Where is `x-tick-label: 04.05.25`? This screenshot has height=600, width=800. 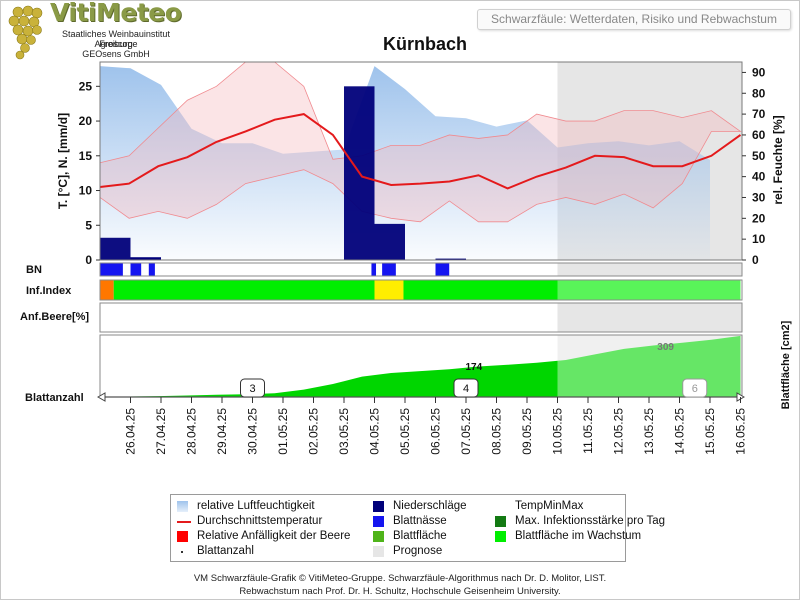
x-tick-label: 04.05.25 is located at coordinates (375, 431).